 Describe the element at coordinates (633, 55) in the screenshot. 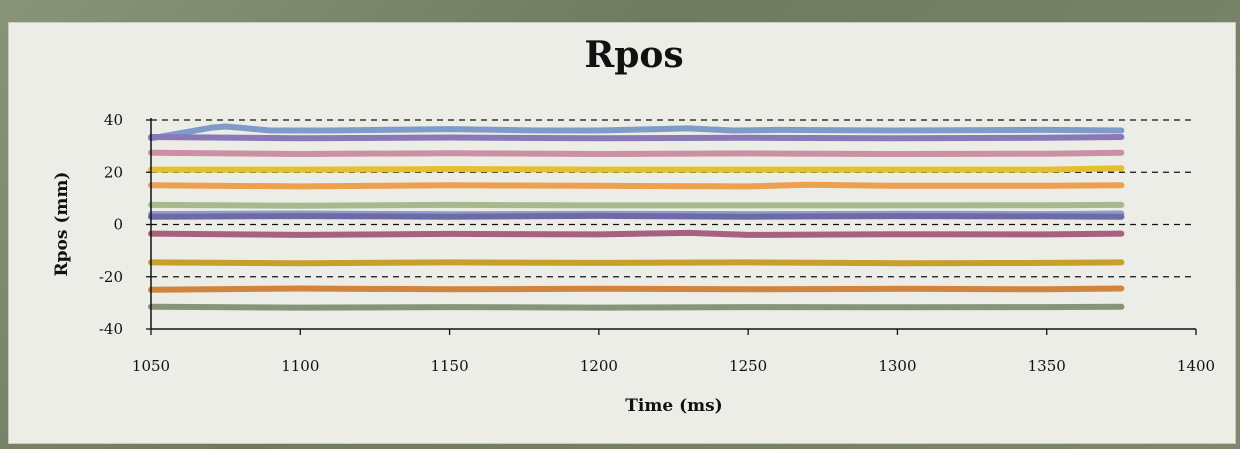

I see `chart-title: Rpos` at that location.